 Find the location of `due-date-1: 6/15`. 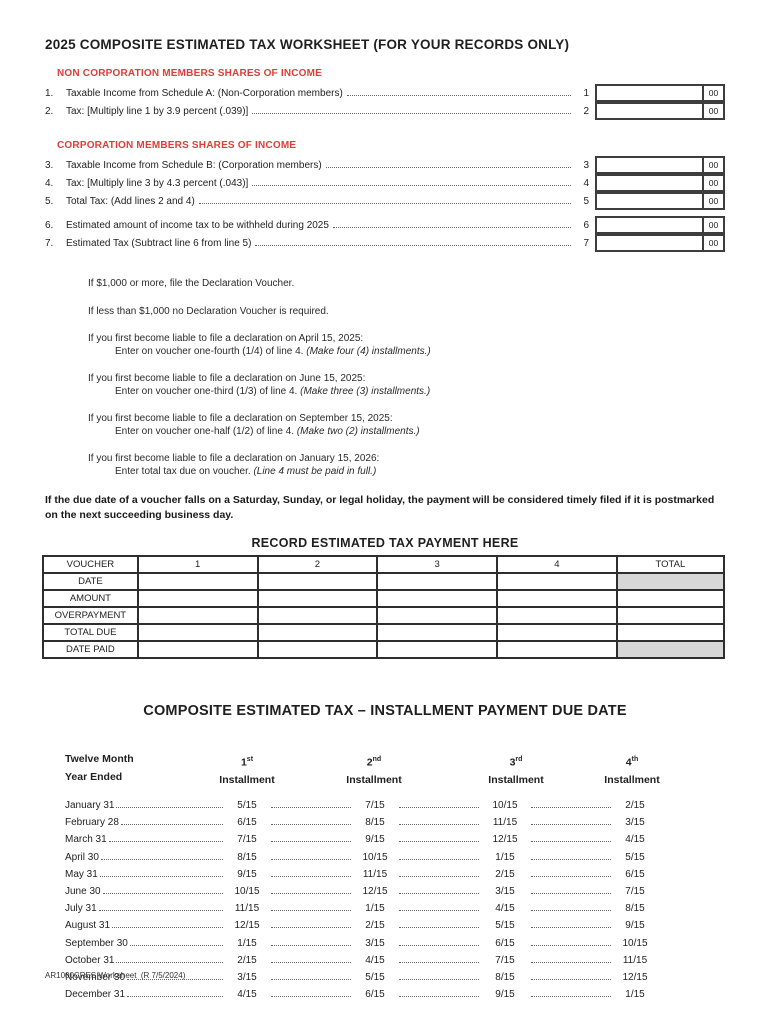

due-date-1: 6/15 is located at coordinates (247, 823).